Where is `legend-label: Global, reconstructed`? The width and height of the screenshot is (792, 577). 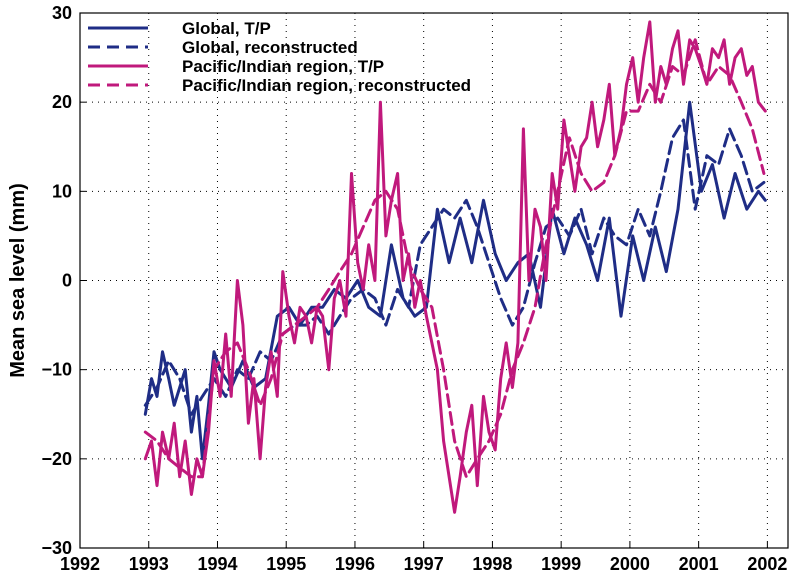 legend-label: Global, reconstructed is located at coordinates (270, 47).